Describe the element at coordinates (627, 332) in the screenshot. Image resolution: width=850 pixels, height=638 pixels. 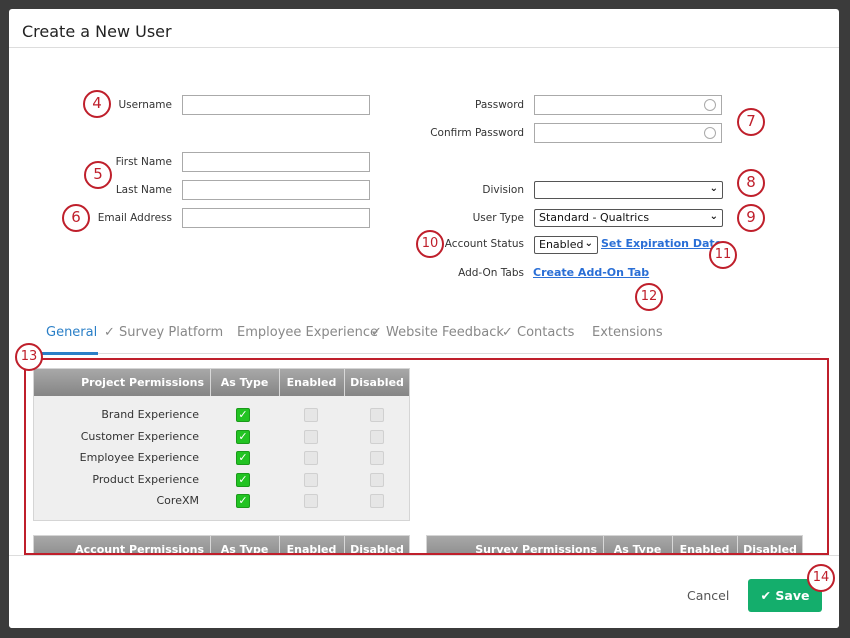
I see `tab-extensions: Extensions` at that location.